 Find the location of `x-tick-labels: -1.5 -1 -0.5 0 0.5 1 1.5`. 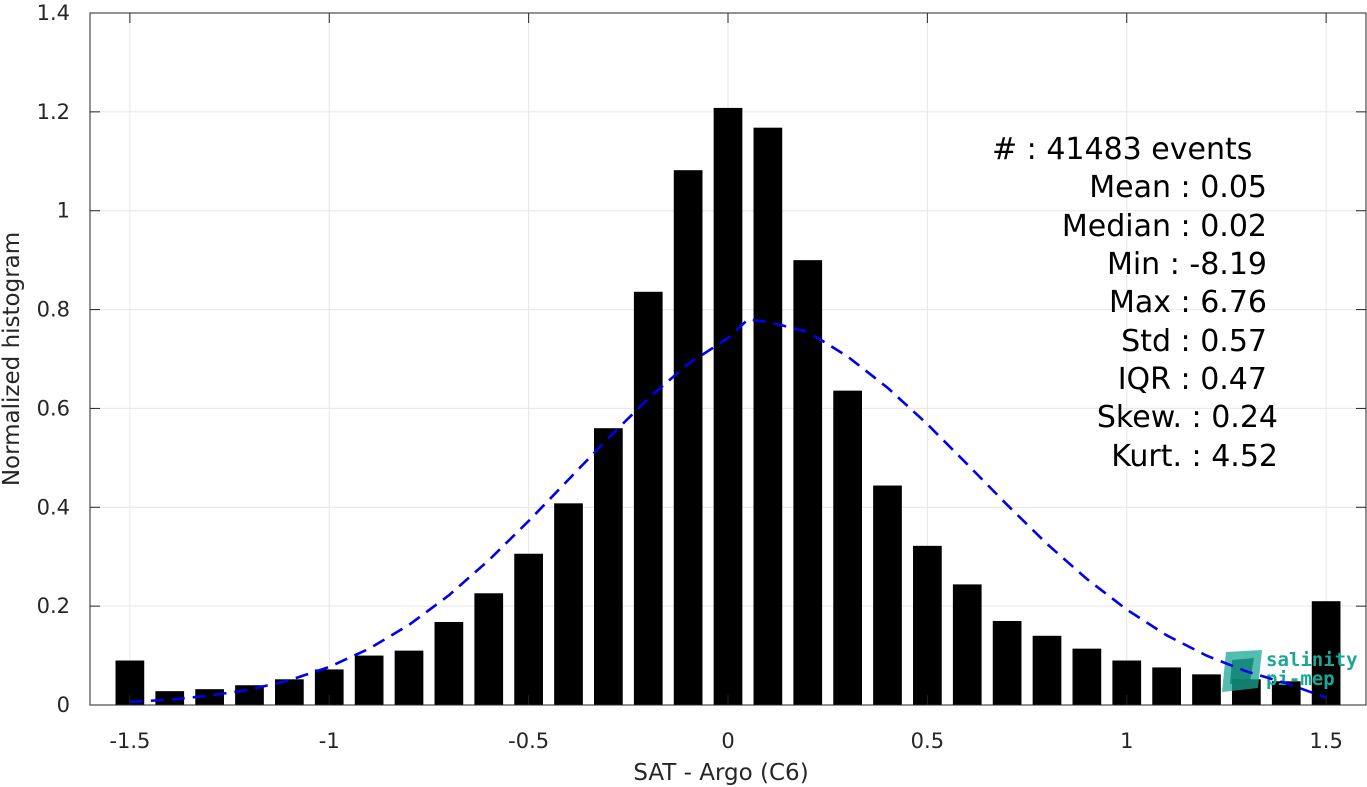

x-tick-labels: -1.5 -1 -0.5 0 0.5 1 1.5 is located at coordinates (725, 741).